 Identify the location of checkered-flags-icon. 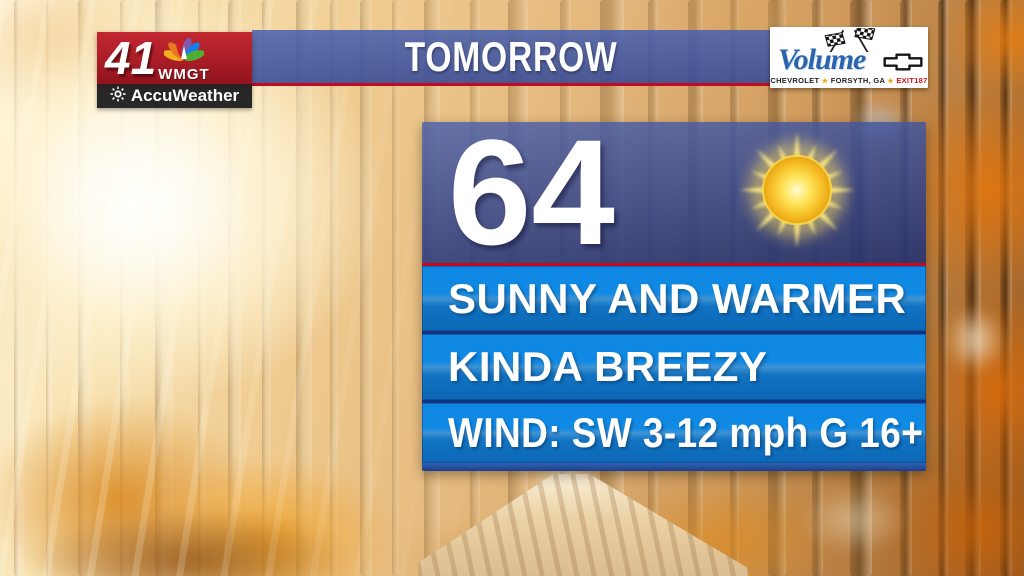
(849, 41).